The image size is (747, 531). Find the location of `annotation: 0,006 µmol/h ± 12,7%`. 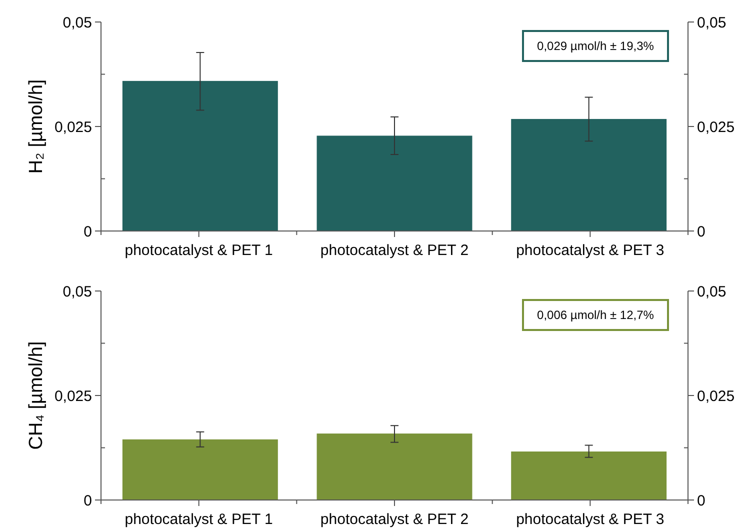

annotation: 0,006 µmol/h ± 12,7% is located at coordinates (595, 315).